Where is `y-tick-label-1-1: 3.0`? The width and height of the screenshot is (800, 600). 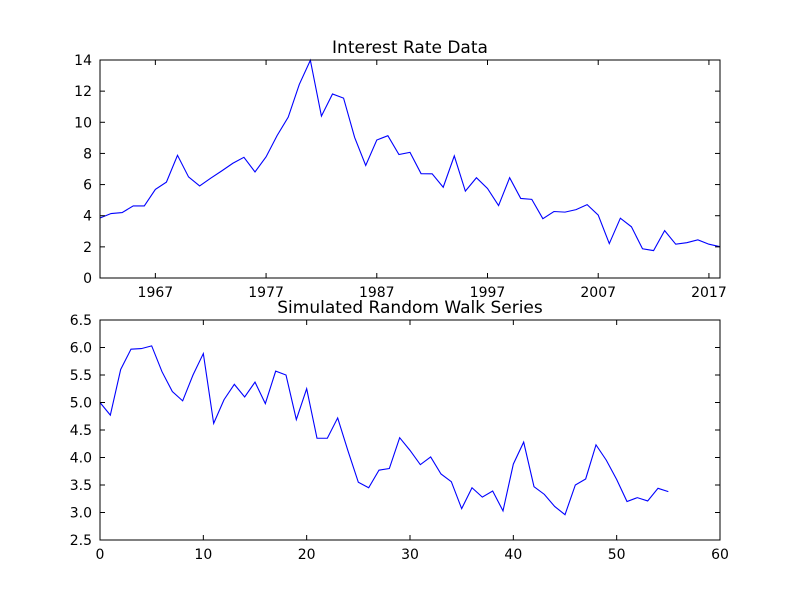 y-tick-label-1-1: 3.0 is located at coordinates (81, 514).